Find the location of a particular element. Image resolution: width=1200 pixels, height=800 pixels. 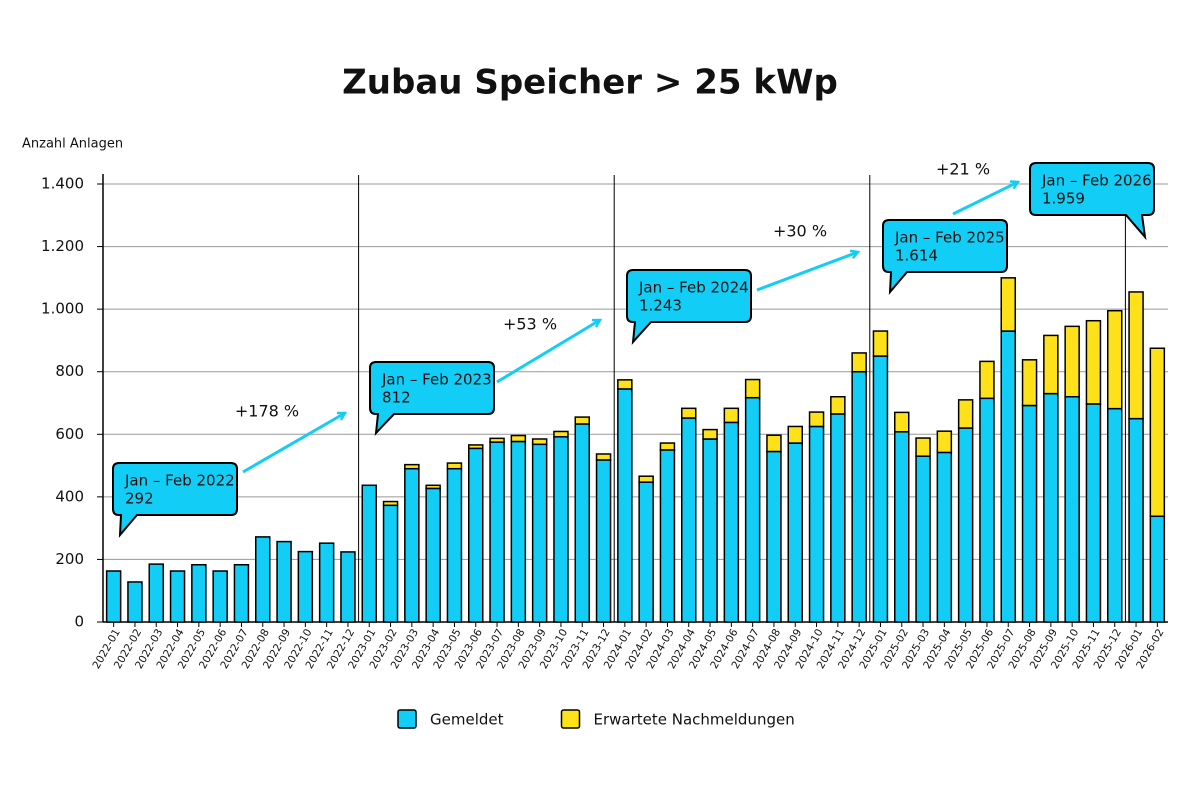

y-tick-label: 200 is located at coordinates (69, 559).